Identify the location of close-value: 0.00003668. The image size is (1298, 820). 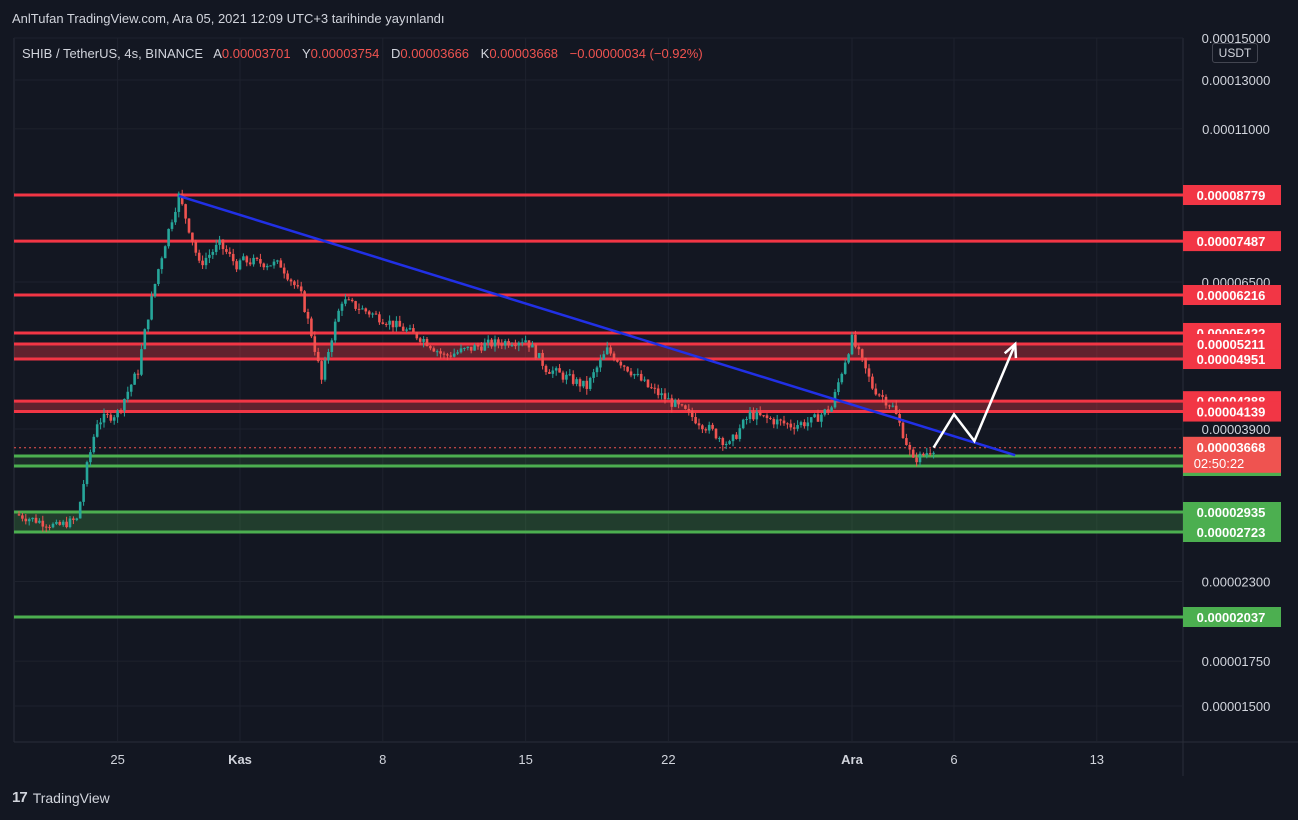
(524, 53).